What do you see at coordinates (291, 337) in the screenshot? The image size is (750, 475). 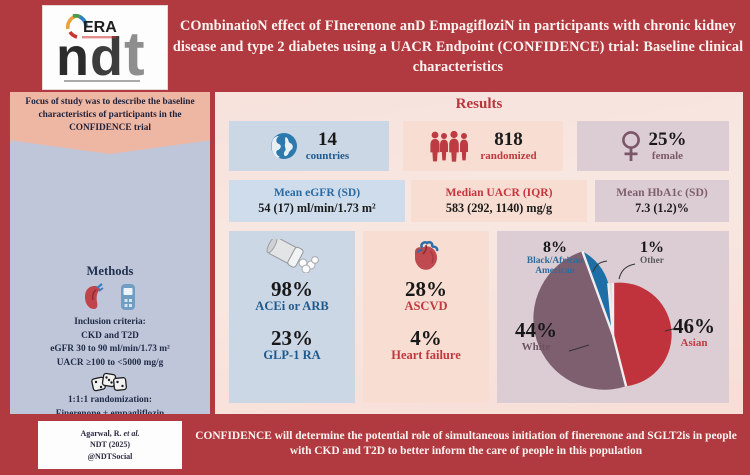 I see `glp1-value: 23%` at bounding box center [291, 337].